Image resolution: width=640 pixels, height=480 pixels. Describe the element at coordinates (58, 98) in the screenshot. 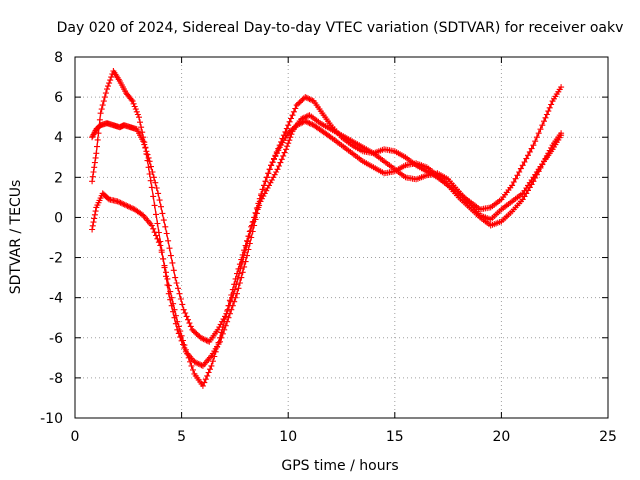

I see `y-tick-label: 6` at that location.